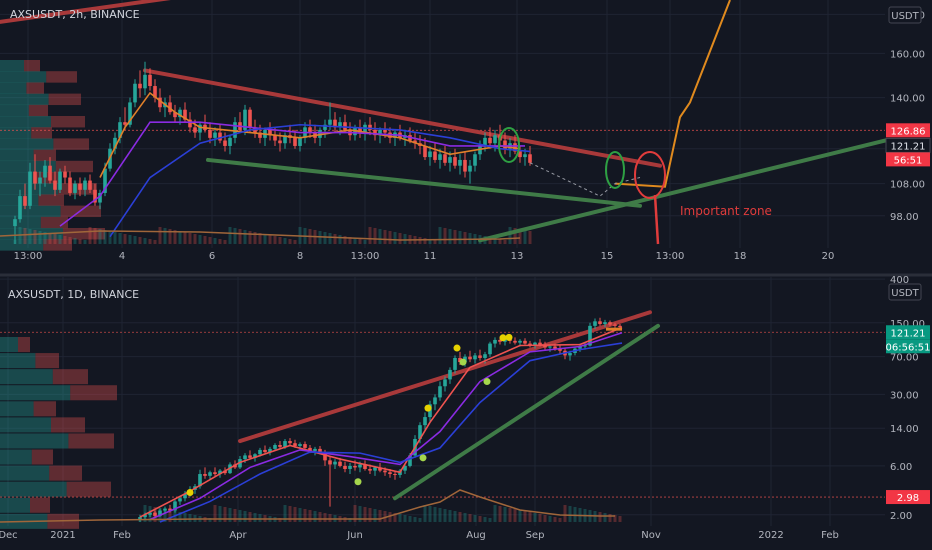 This screenshot has width=932, height=550. Describe the element at coordinates (672, 94) in the screenshot. I see `projection-path` at that location.